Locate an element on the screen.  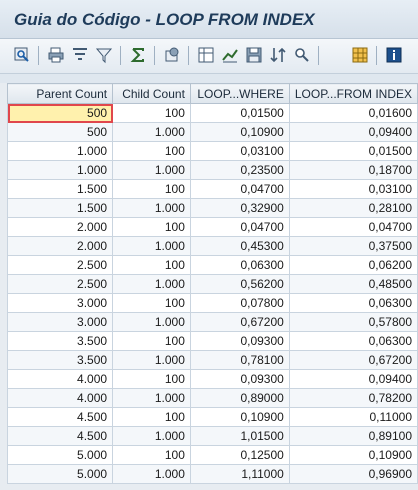
cell-loop-from-index: 0,67200 is located at coordinates (353, 360).